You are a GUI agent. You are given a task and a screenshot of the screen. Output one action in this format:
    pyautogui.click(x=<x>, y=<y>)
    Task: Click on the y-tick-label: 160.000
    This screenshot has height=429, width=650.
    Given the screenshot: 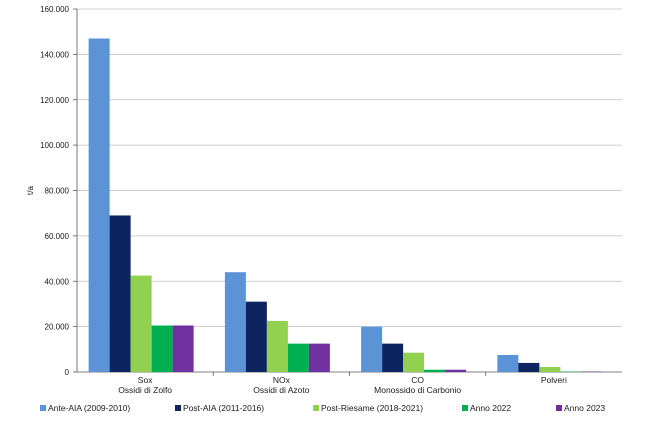 What is the action you would take?
    pyautogui.click(x=54, y=9)
    